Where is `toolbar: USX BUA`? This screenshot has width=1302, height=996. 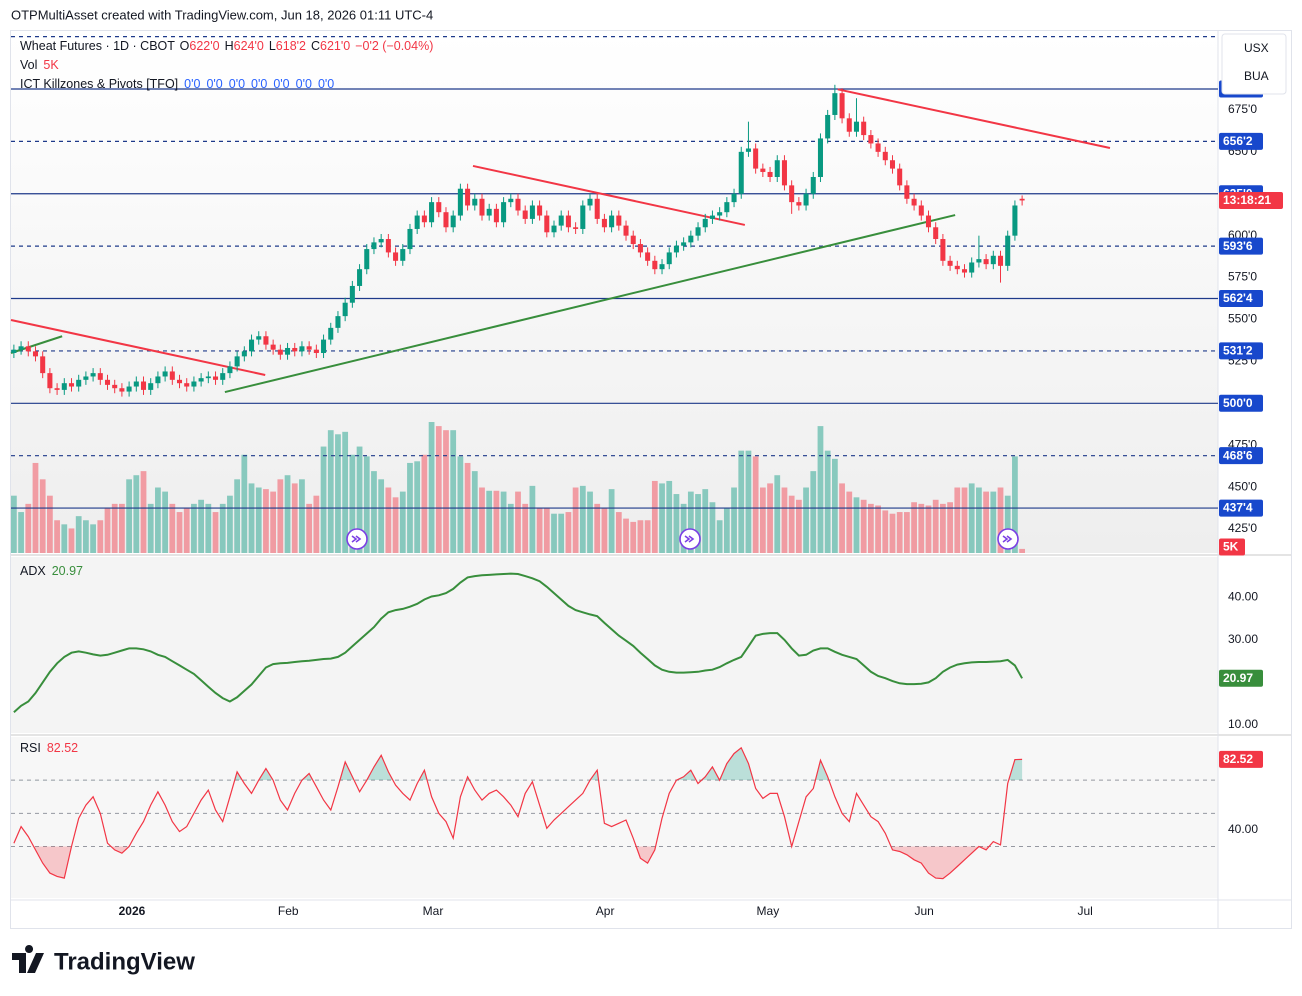 toolbar: USX BUA is located at coordinates (1254, 64).